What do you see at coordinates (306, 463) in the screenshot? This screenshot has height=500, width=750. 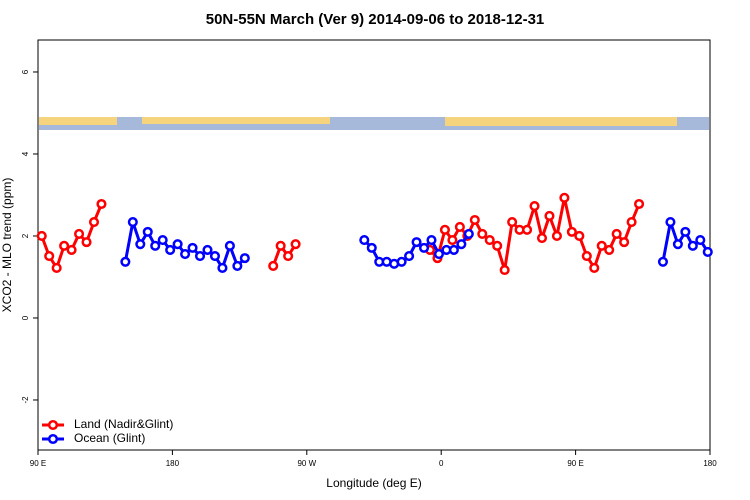 I see `x-tick-label: 90 W` at bounding box center [306, 463].